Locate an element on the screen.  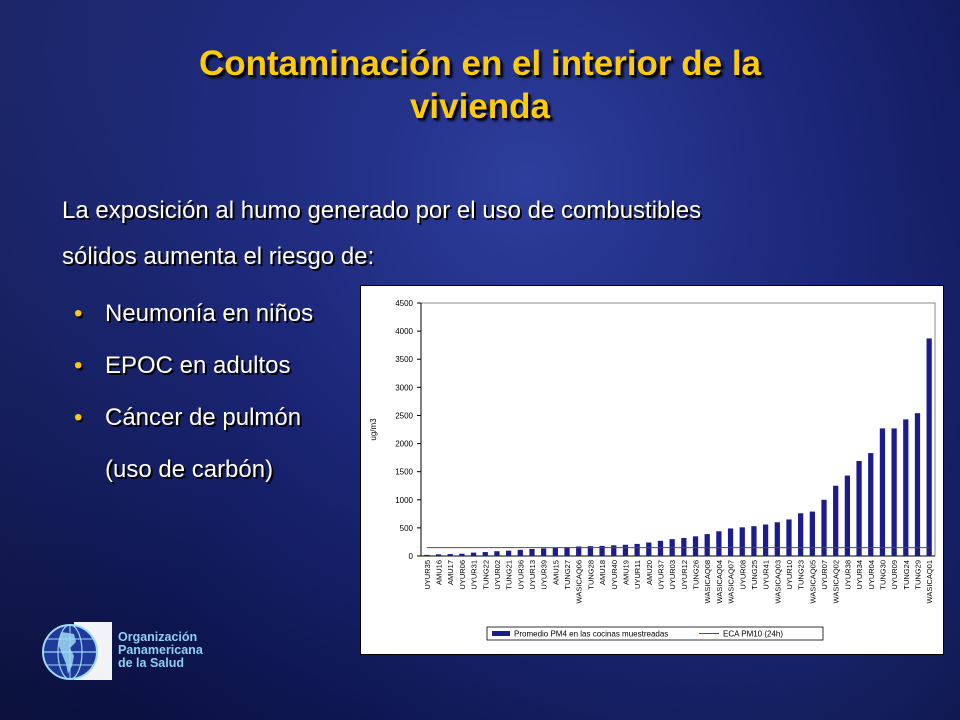
x-tick-label: WASICAQ07 is located at coordinates (731, 581).